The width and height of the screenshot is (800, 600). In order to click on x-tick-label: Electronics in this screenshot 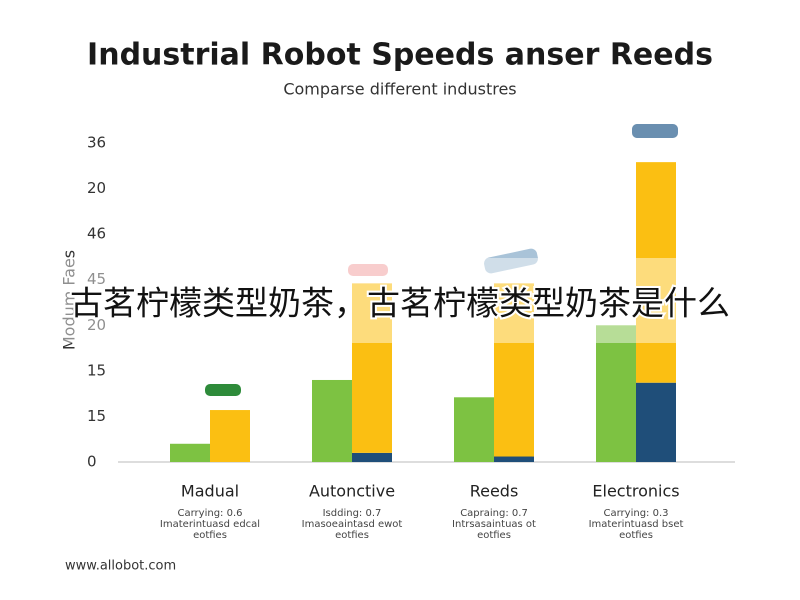, I will do `click(635, 491)`.